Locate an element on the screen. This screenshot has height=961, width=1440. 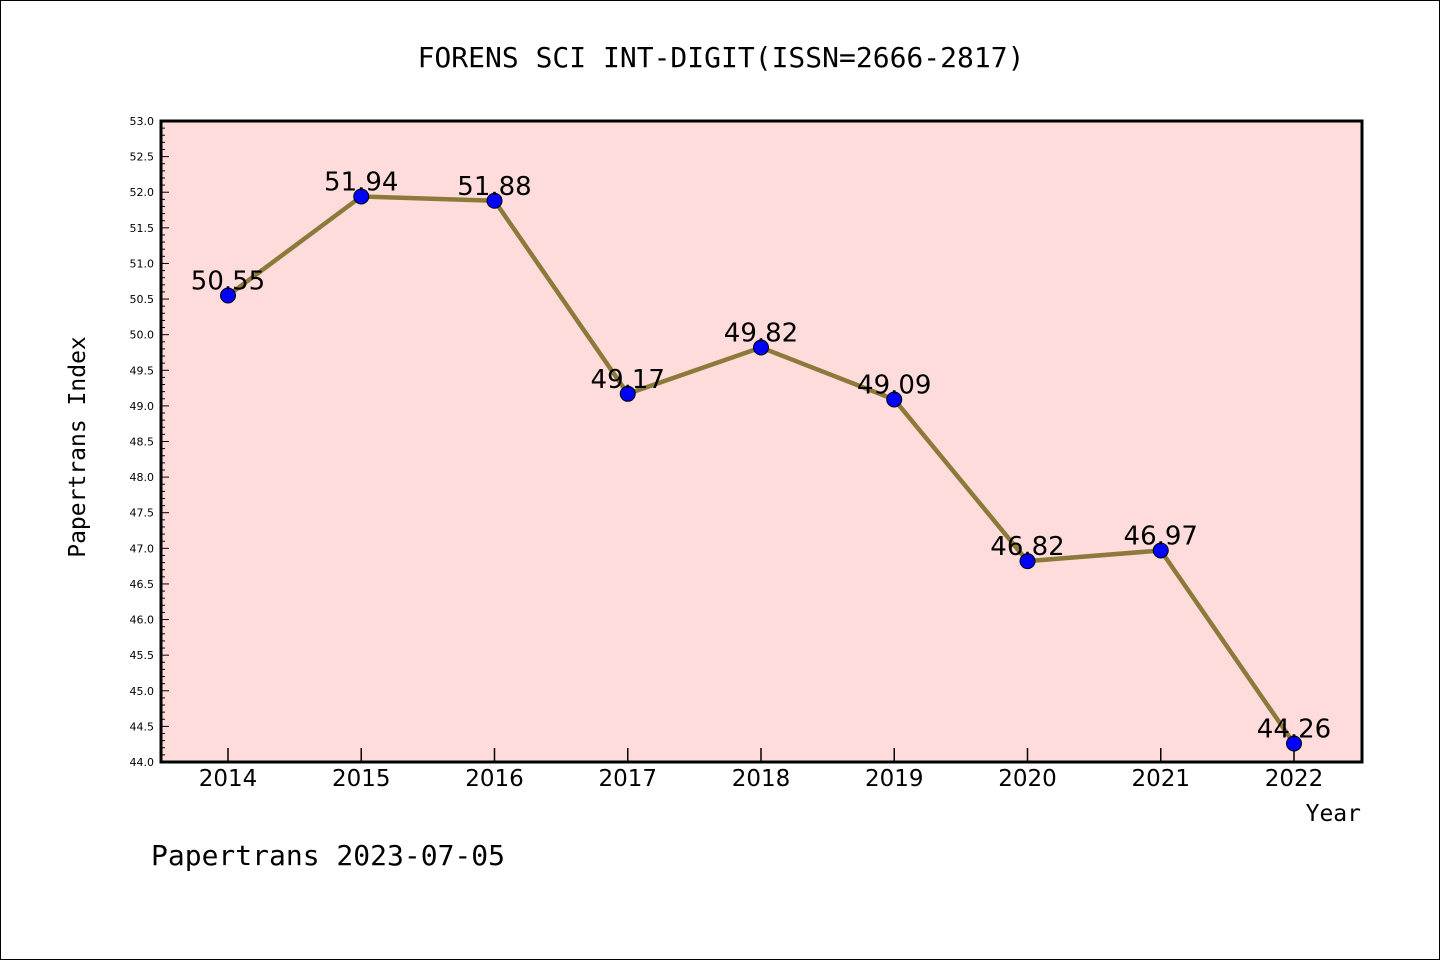
y-tick-label: 44.0 is located at coordinates (142, 762).